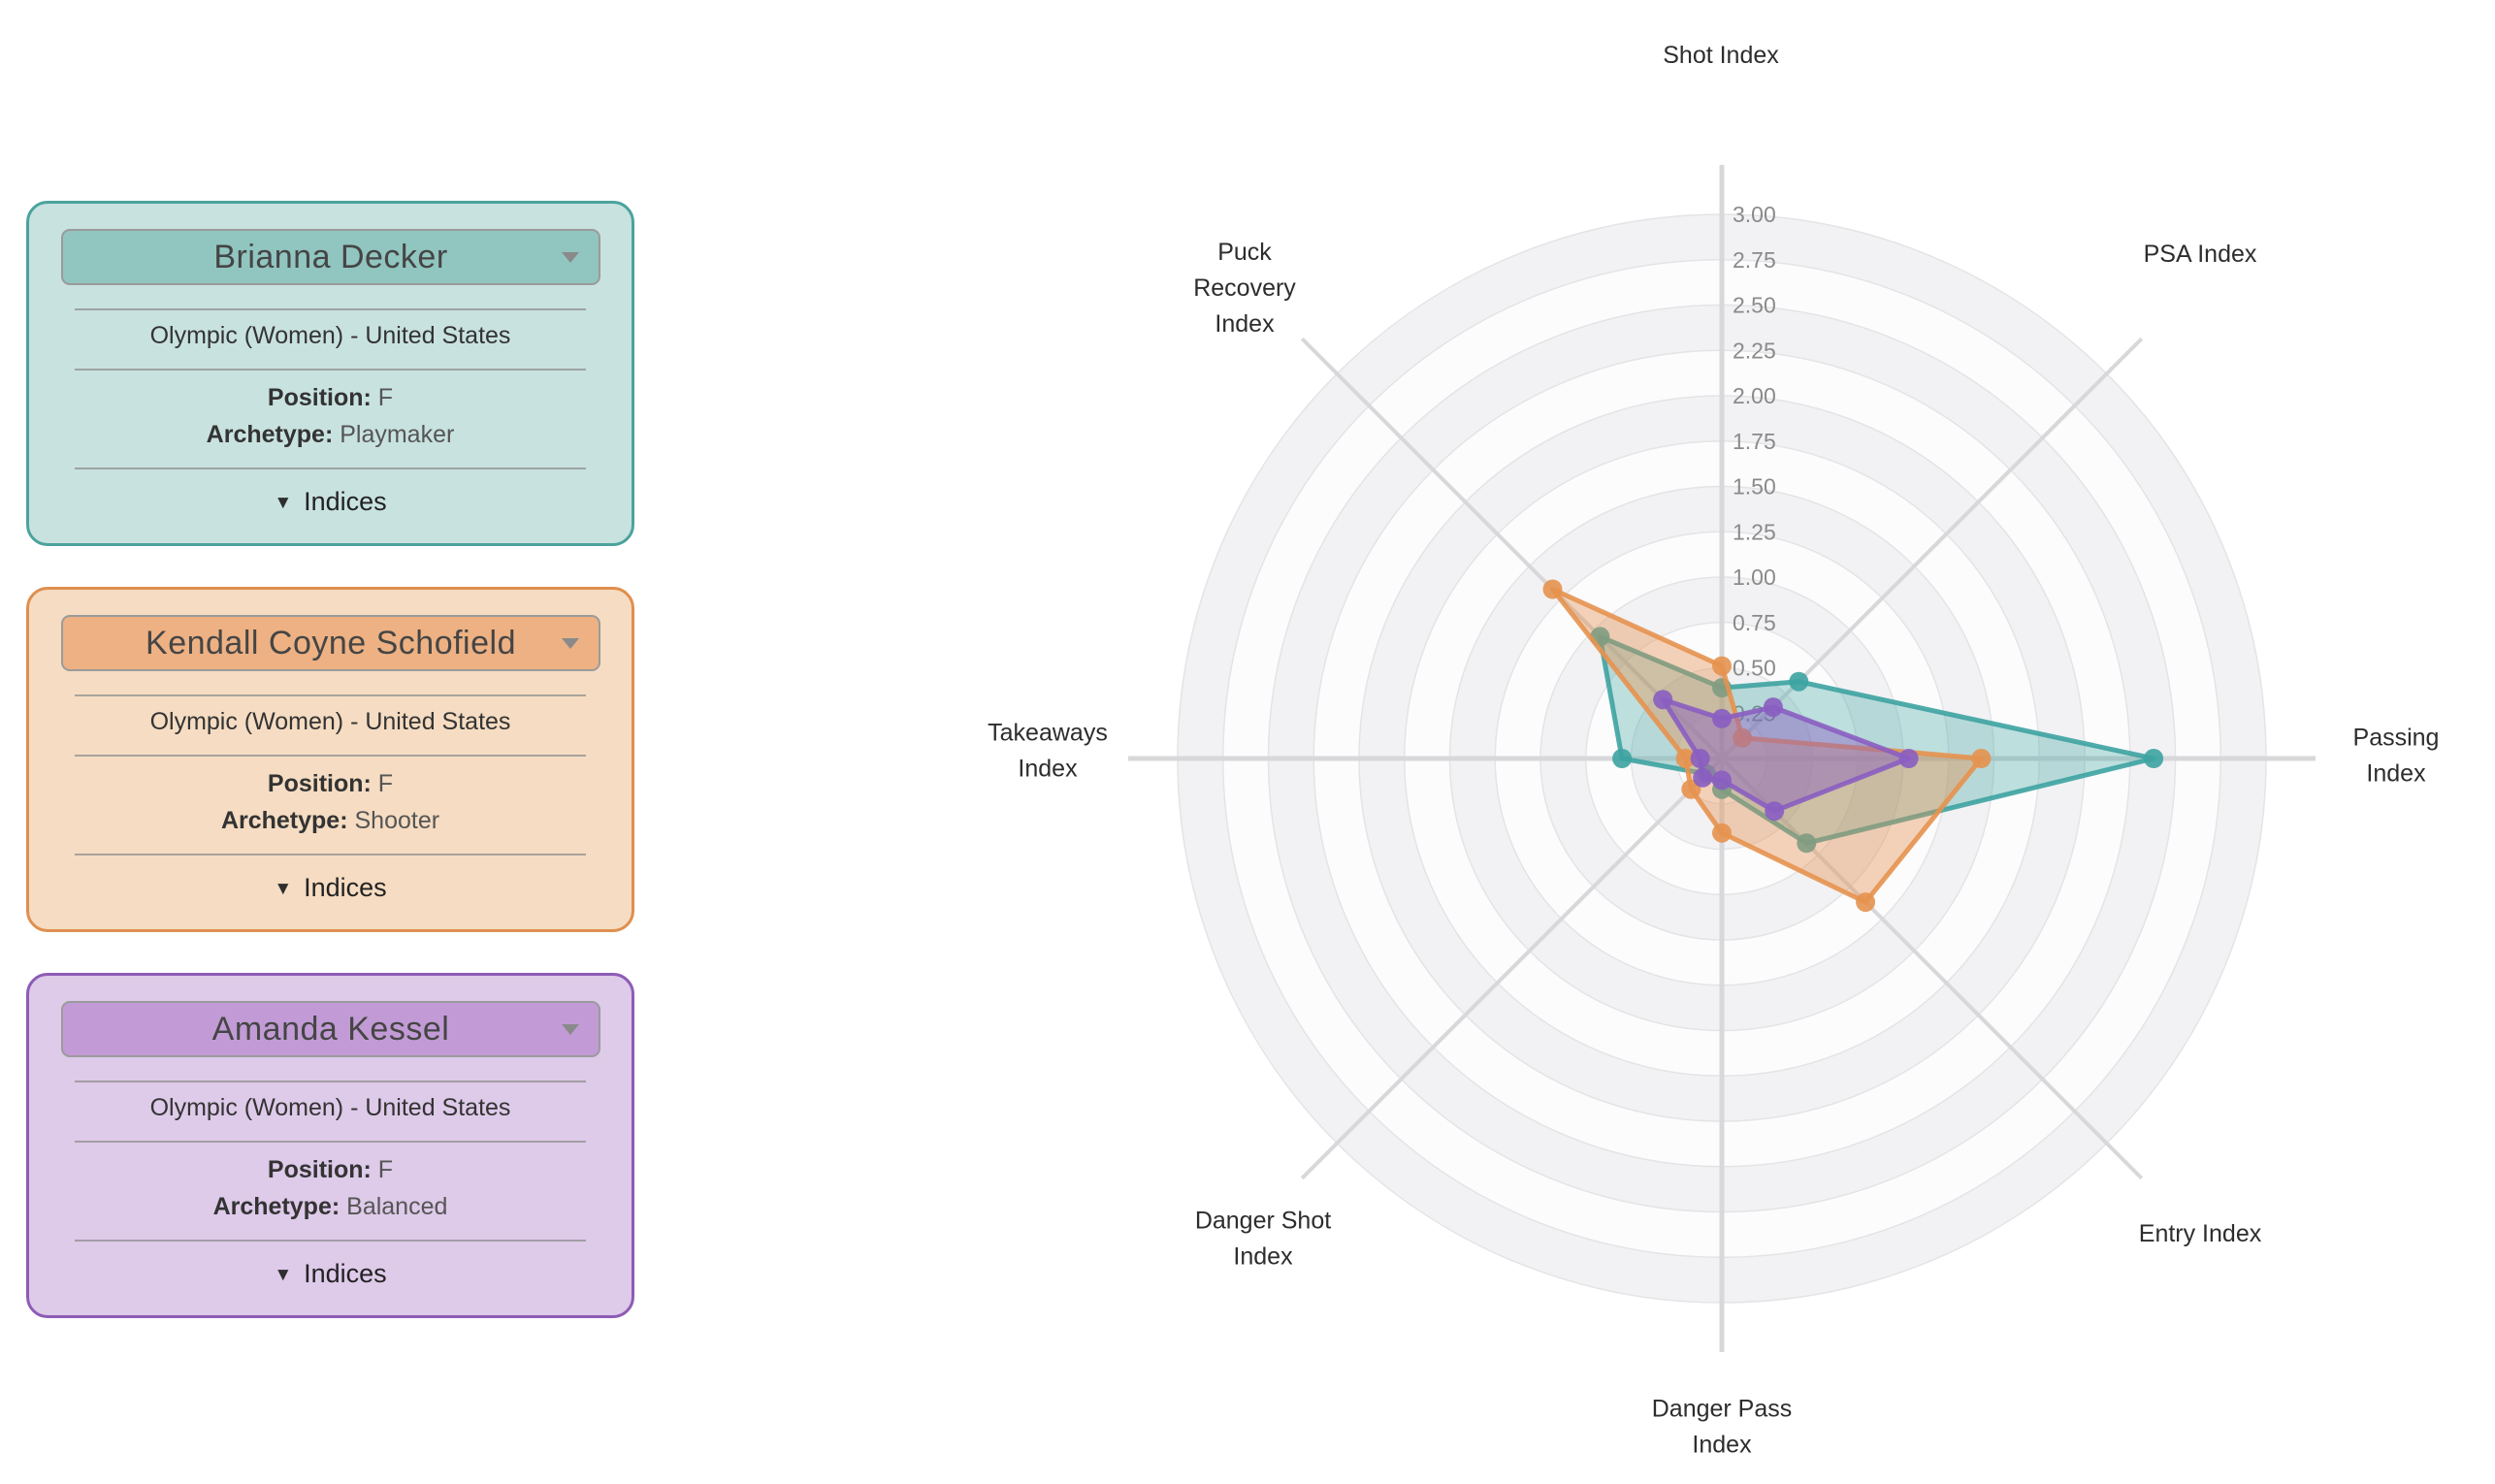 Image resolution: width=2495 pixels, height=1484 pixels. Describe the element at coordinates (1754, 441) in the screenshot. I see `svg-text: 1.75` at that location.